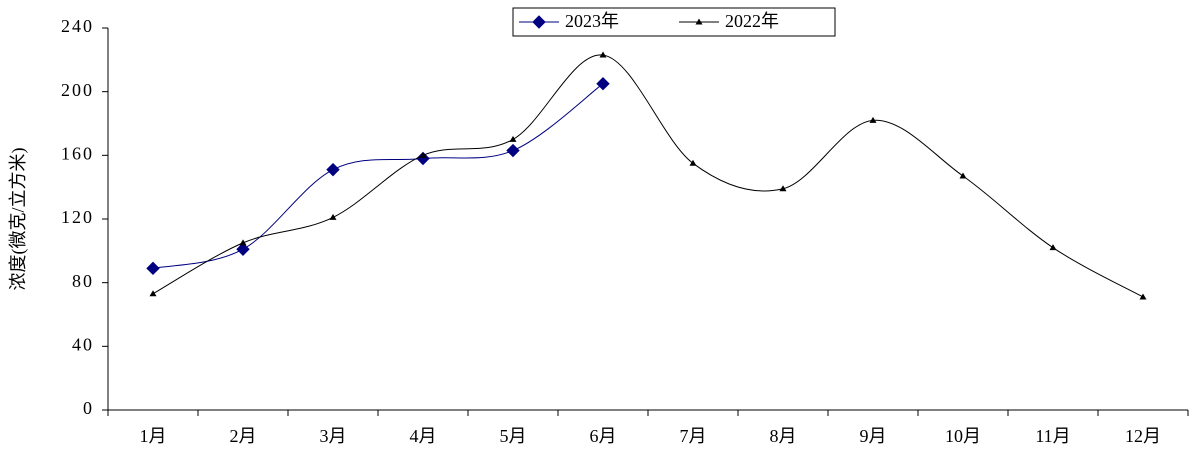 Image resolution: width=1195 pixels, height=452 pixels. I want to click on y-tick-label: 240, so click(77, 26).